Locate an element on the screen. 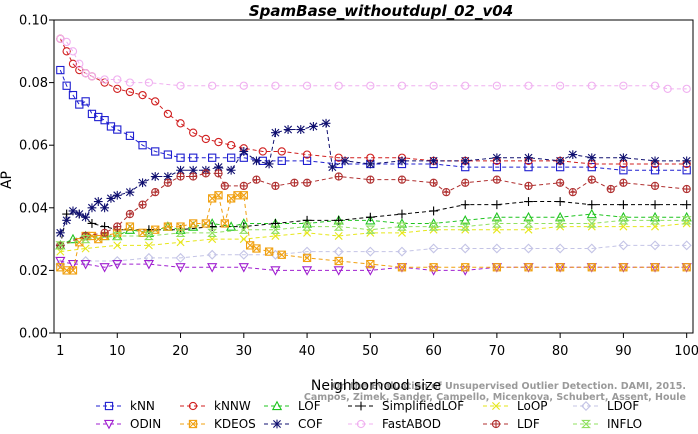 Image resolution: width=698 pixels, height=434 pixels. x-tick-label-80: 80 is located at coordinates (560, 351).